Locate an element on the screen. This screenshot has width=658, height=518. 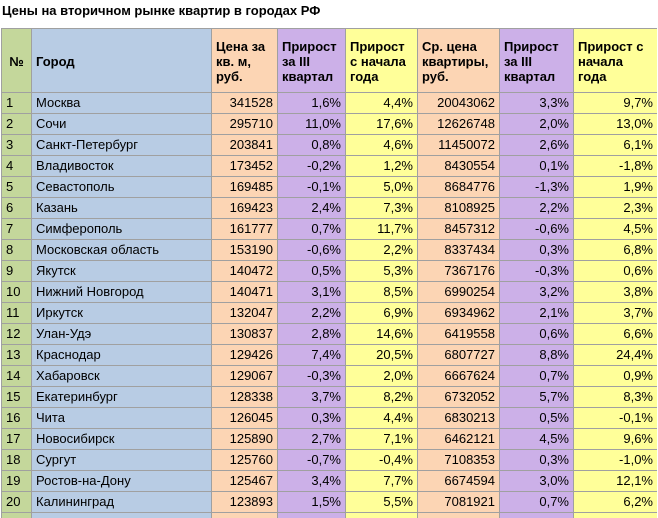
table-row: 9 Якутск 140472 0,5% 5,3% 7367176 -0,3% 0,6% is located at coordinates (329, 271).